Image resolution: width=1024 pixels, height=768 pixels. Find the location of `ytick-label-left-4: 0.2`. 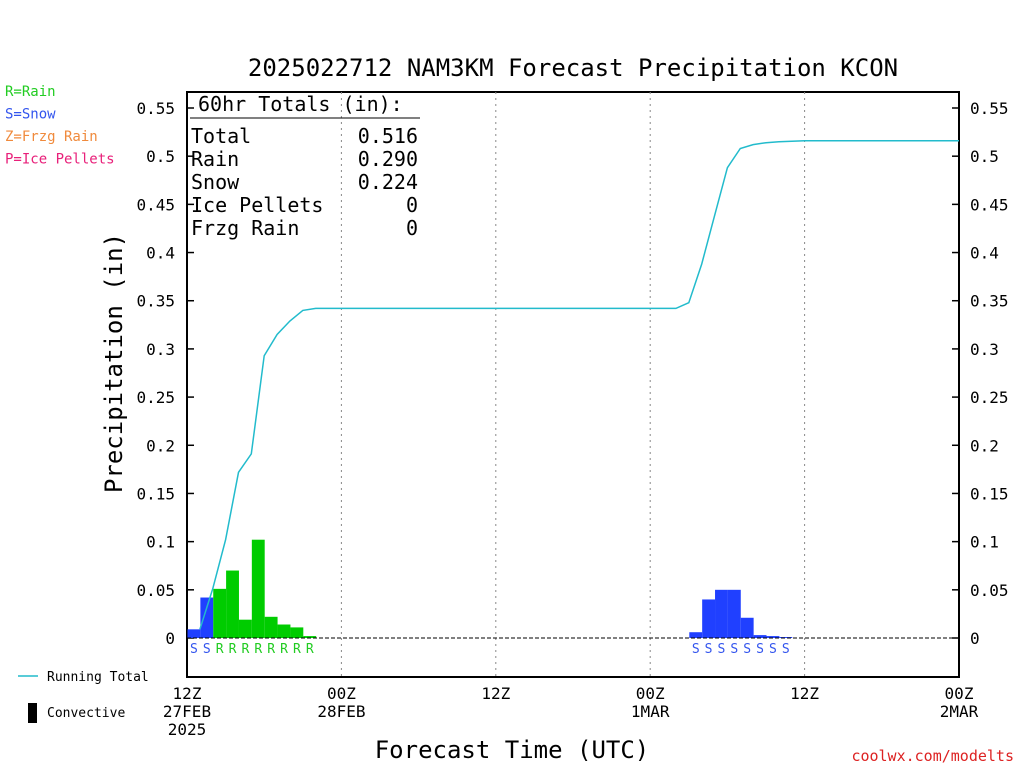

ytick-label-left-4: 0.2 is located at coordinates (160, 445).